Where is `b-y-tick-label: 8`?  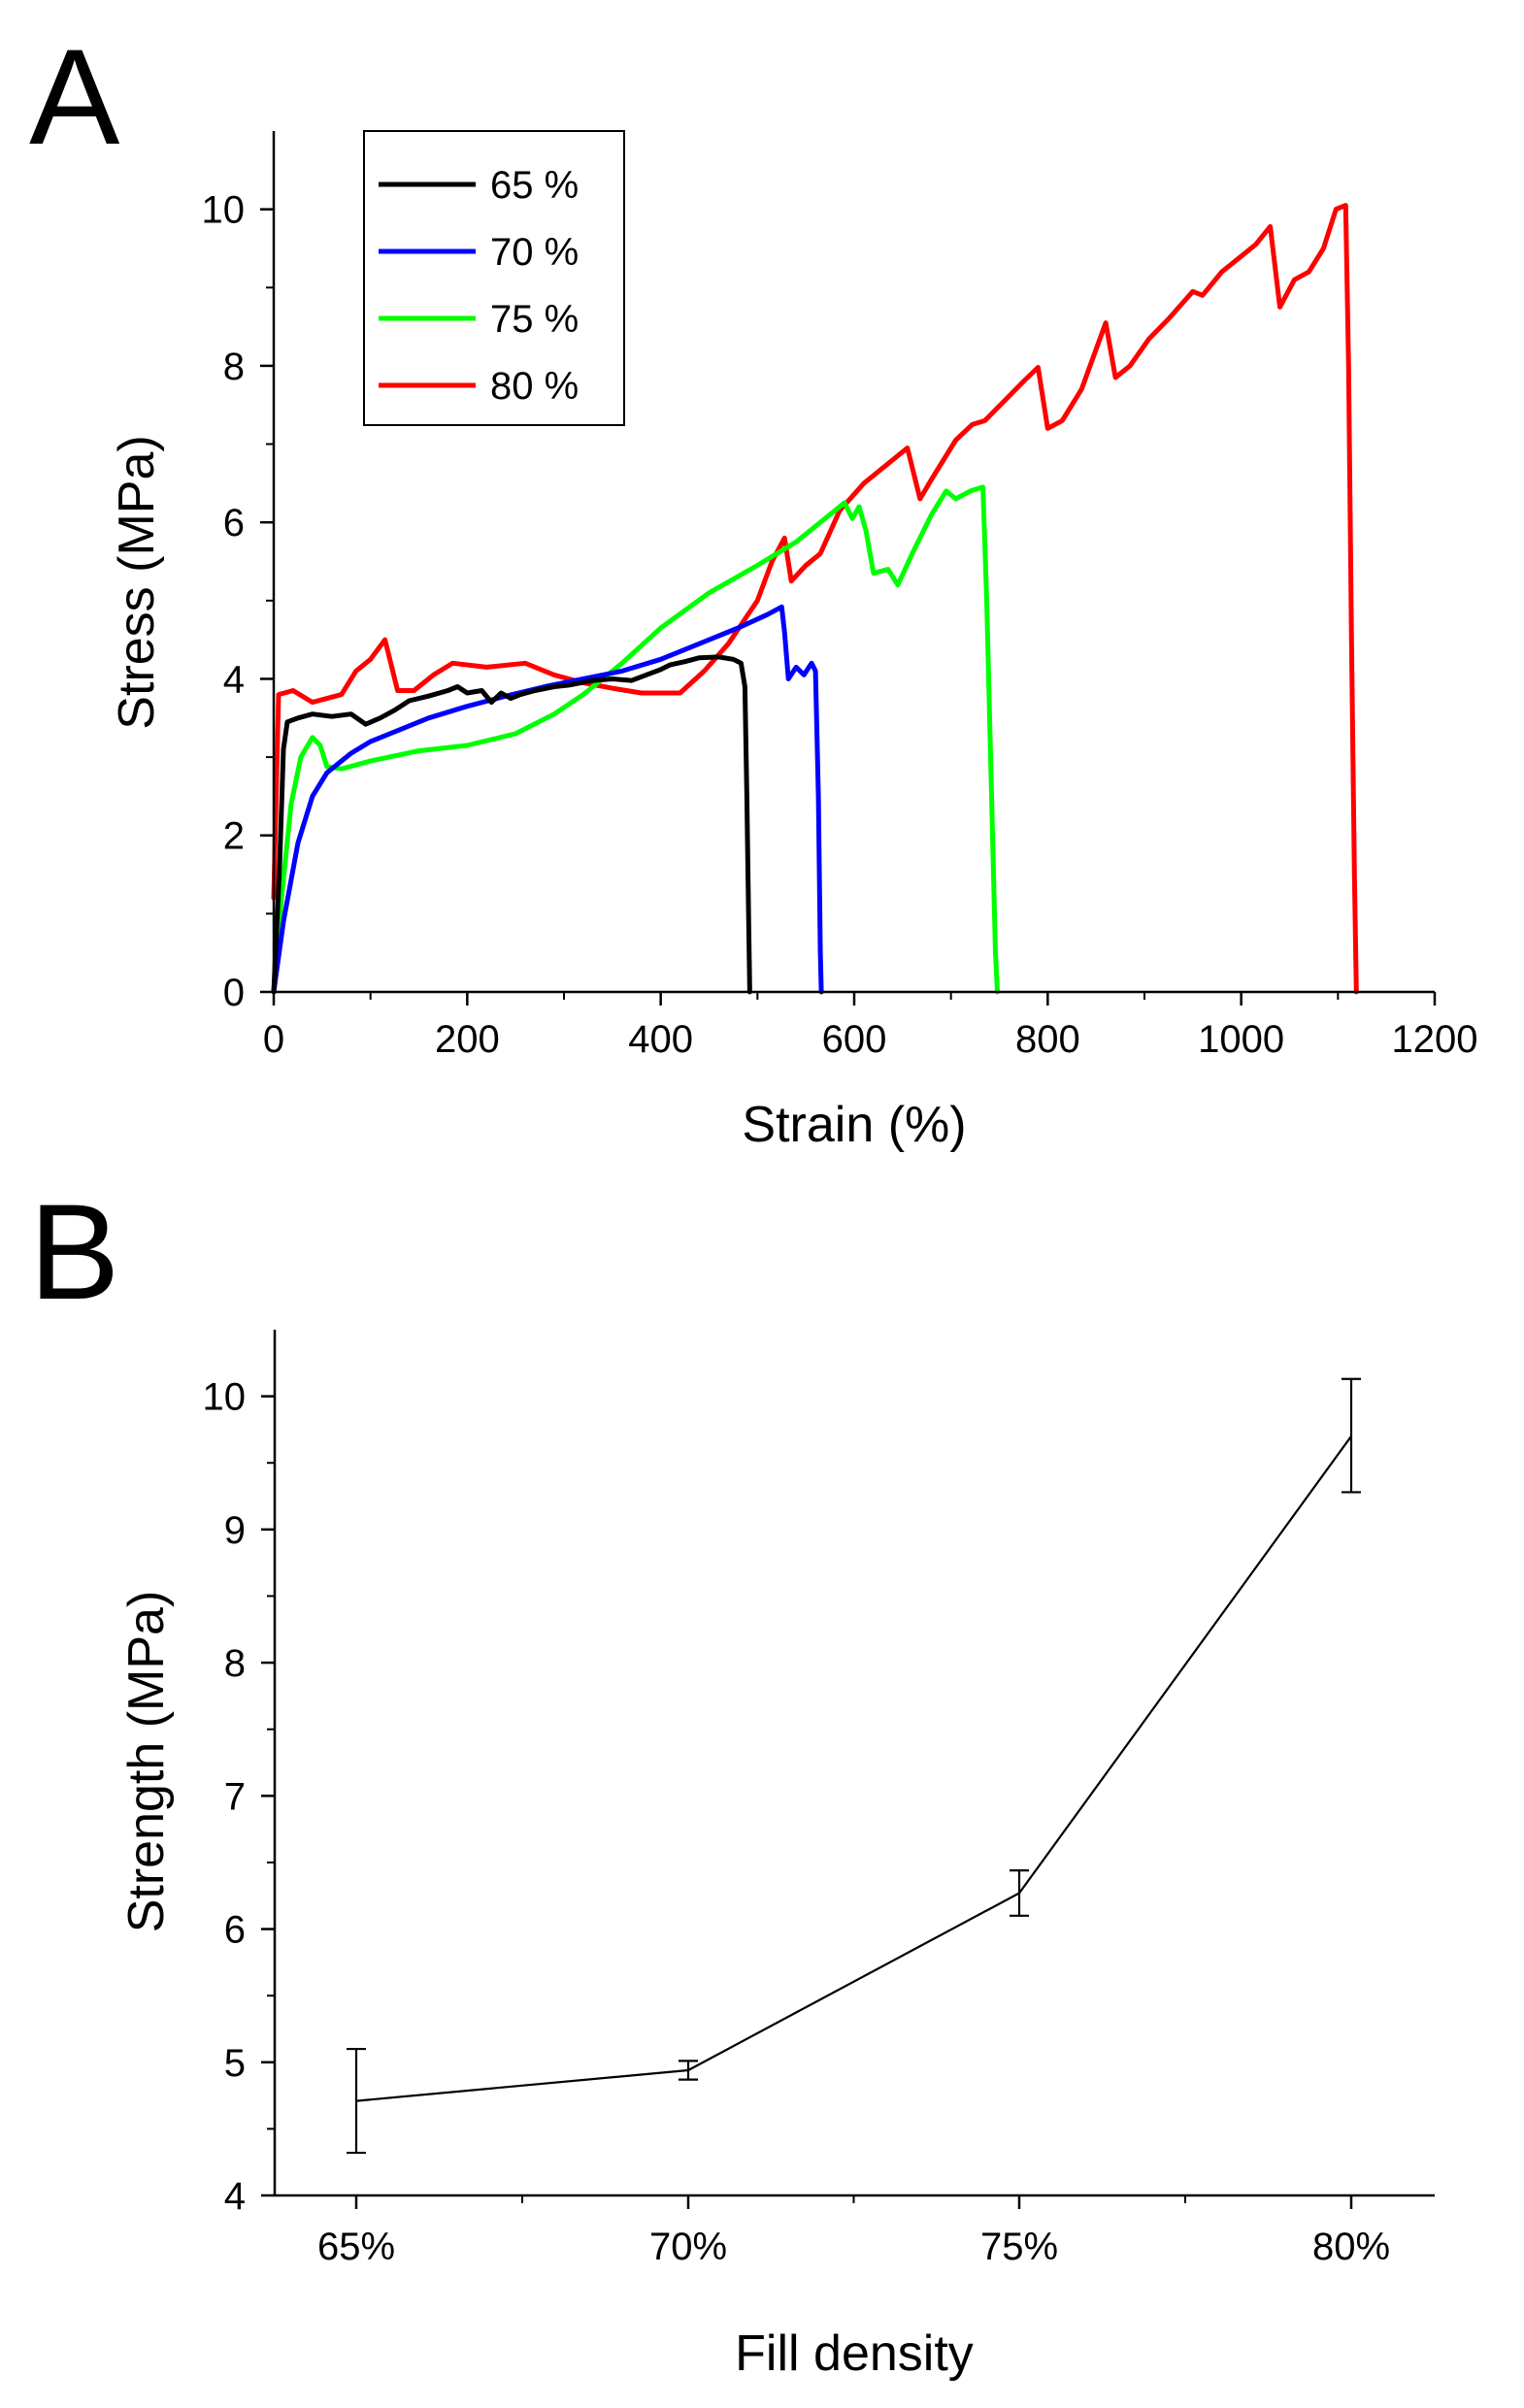 b-y-tick-label: 8 is located at coordinates (235, 1663).